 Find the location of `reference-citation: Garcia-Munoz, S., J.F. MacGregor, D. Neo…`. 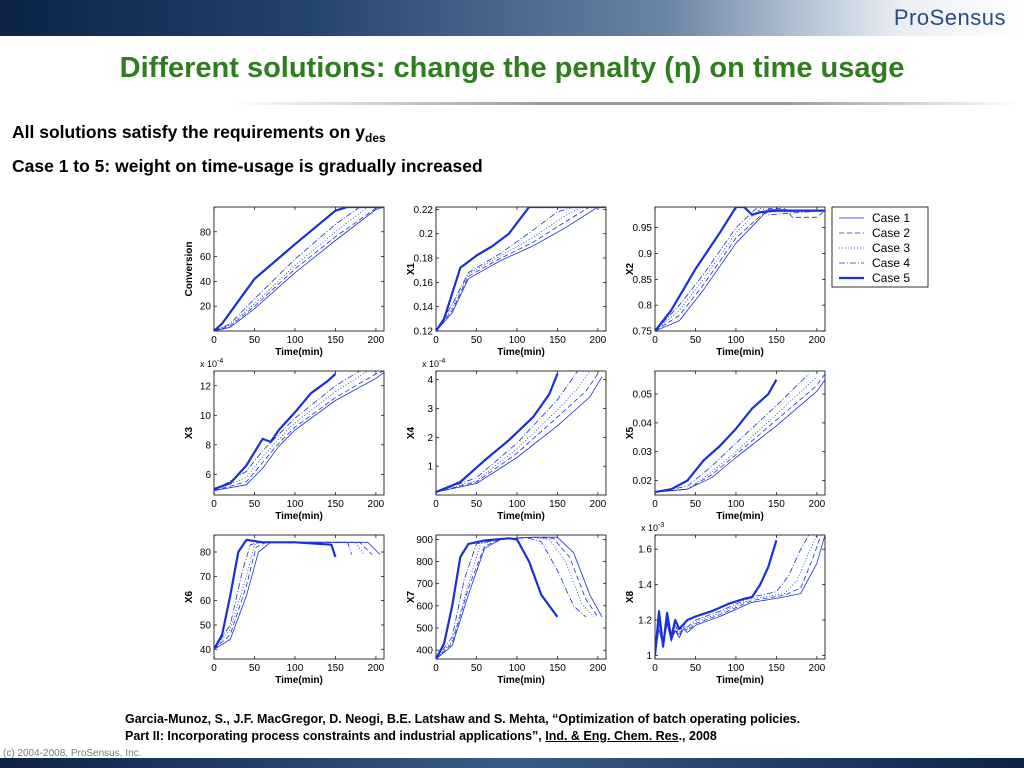

reference-citation: Garcia-Munoz, S., J.F. MacGregor, D. Neo… is located at coordinates (462, 728).